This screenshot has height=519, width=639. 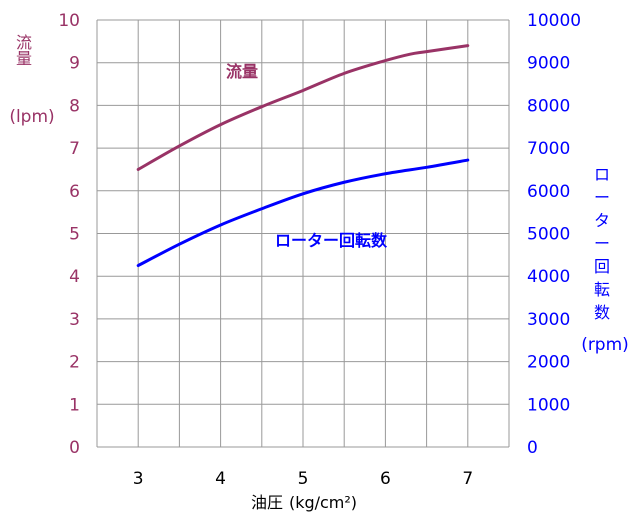 I want to click on x-axis-label: 油圧 (kg/cm²), so click(x=304, y=502).